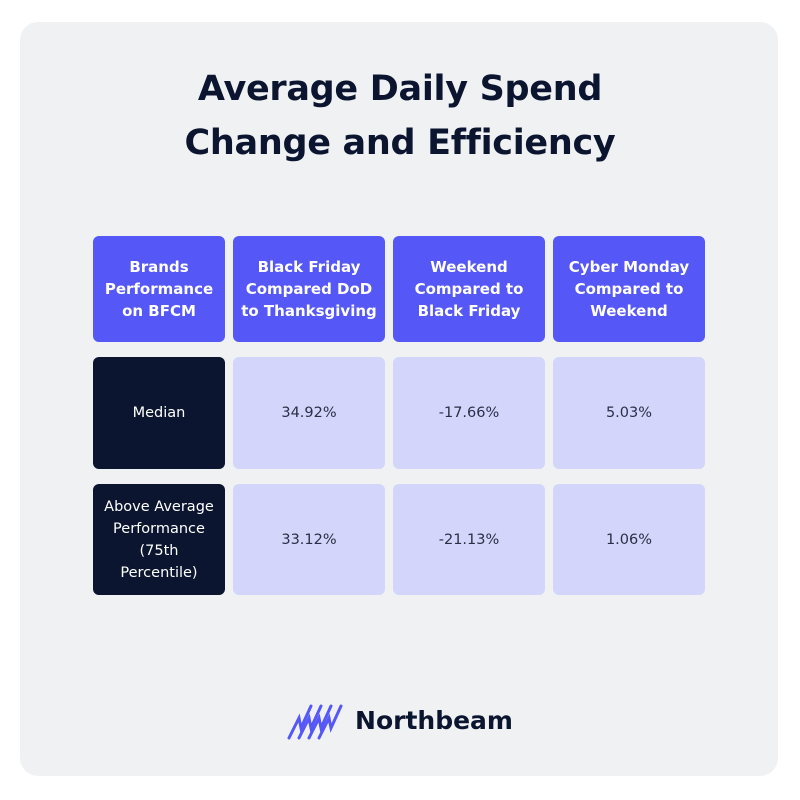 The image size is (800, 800). I want to click on table-cell: -17.66%, so click(469, 413).